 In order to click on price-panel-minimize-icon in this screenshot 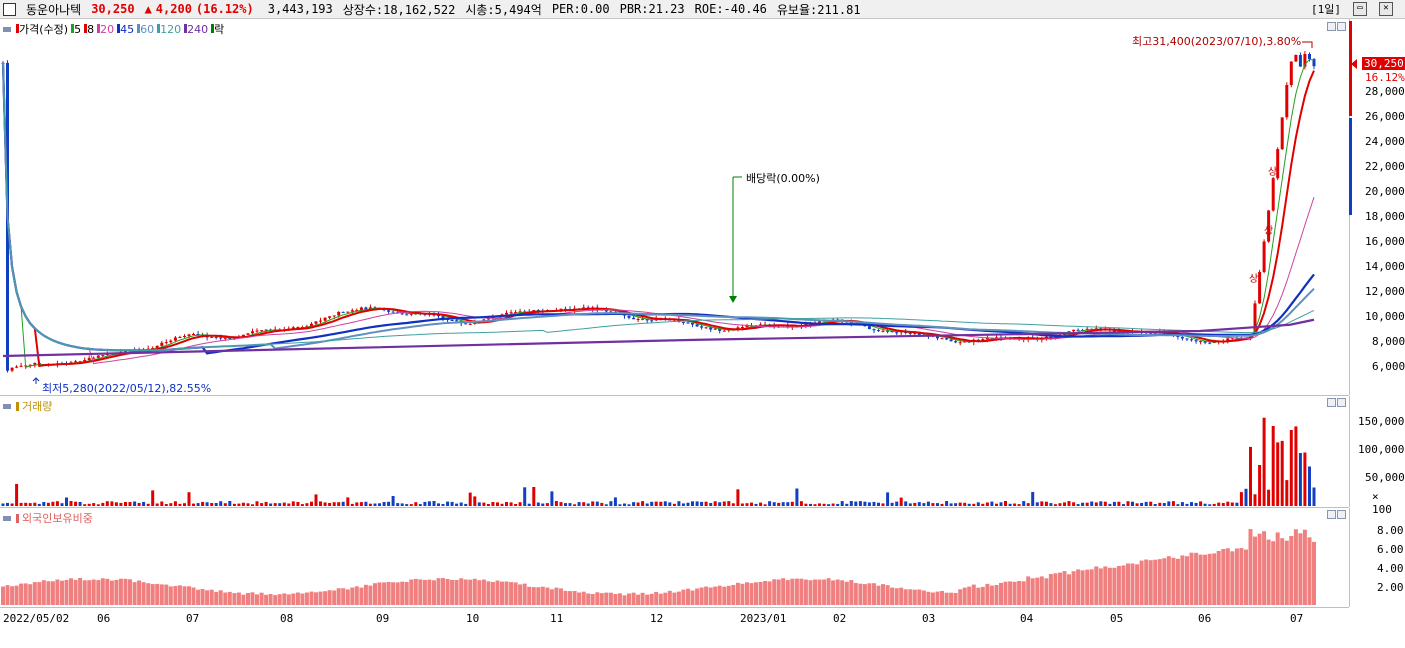, I will do `click(1331, 26)`.